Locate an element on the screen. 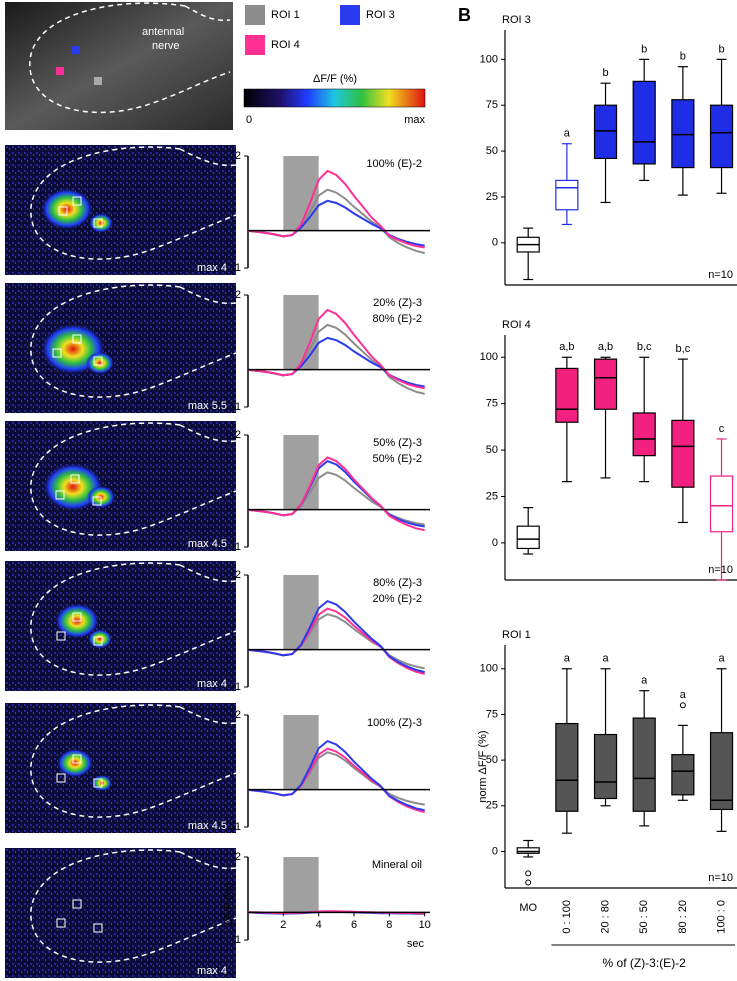 The width and height of the screenshot is (737, 981). x-tick-label: 4 is located at coordinates (319, 925).